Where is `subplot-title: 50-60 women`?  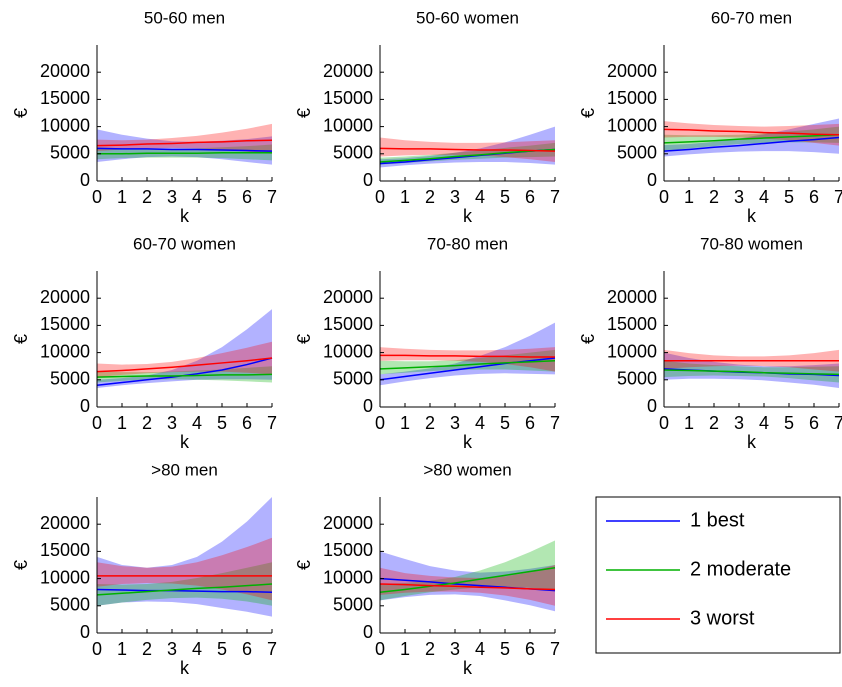 subplot-title: 50-60 women is located at coordinates (467, 17).